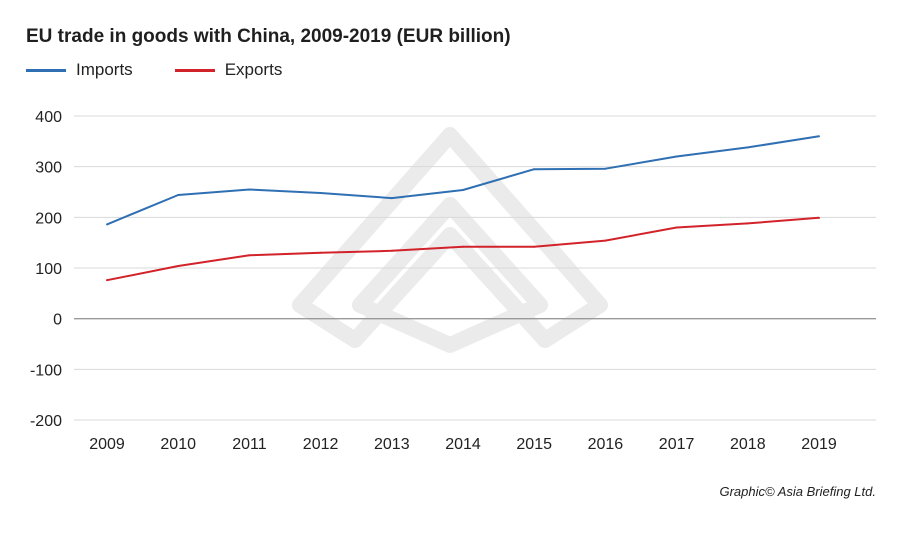 The height and width of the screenshot is (534, 900). Describe the element at coordinates (249, 444) in the screenshot. I see `x-tick-label: 2011` at that location.